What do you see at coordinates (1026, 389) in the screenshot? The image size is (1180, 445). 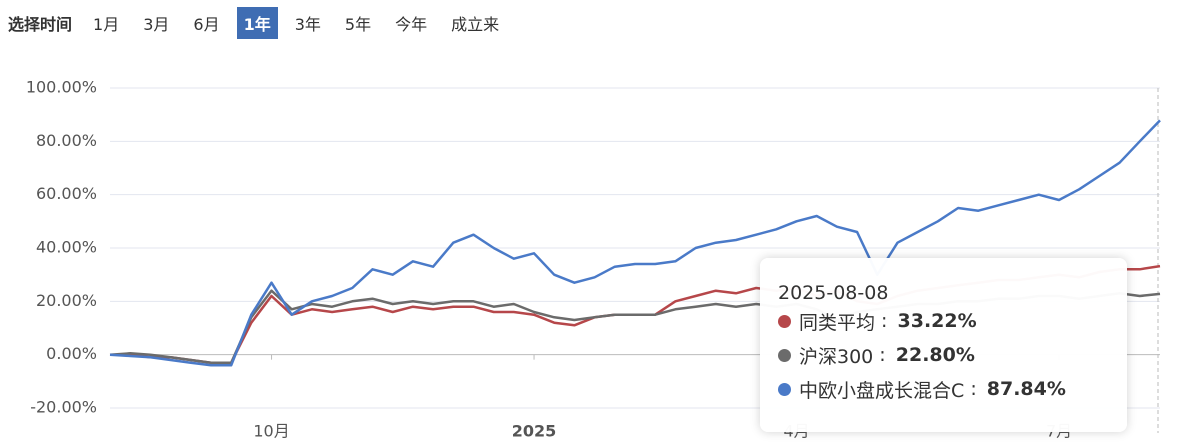 I see `tooltip-value: 87.84%` at bounding box center [1026, 389].